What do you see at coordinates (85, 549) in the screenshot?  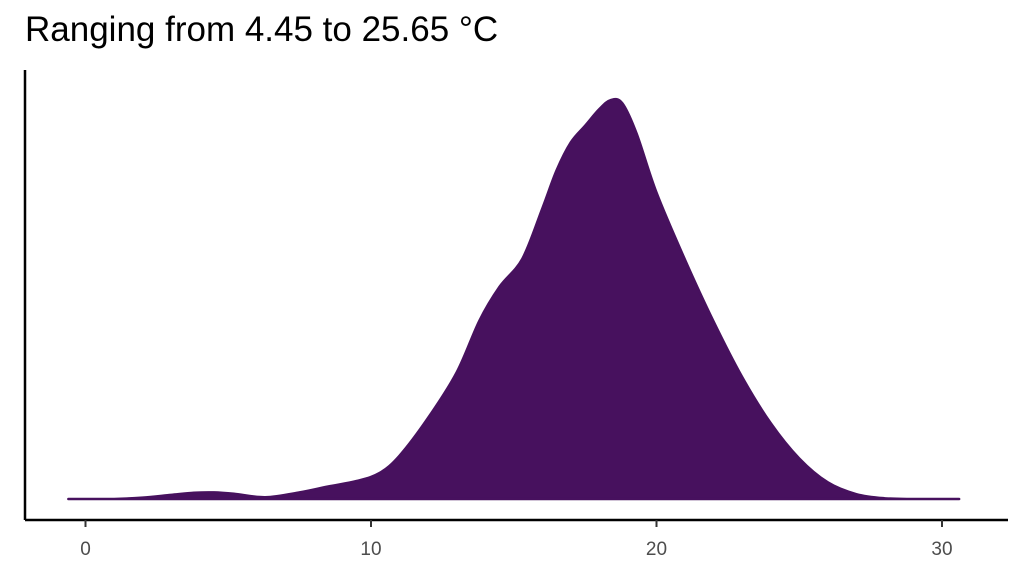 I see `x-tick-label: 0` at bounding box center [85, 549].